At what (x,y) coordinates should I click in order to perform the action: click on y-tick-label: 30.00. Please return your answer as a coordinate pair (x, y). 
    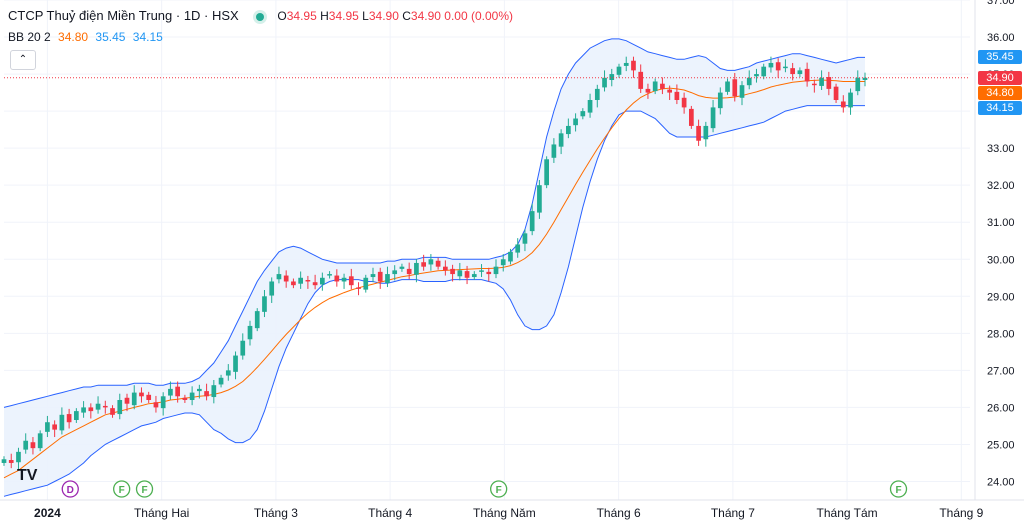
    Looking at the image, I should click on (1001, 260).